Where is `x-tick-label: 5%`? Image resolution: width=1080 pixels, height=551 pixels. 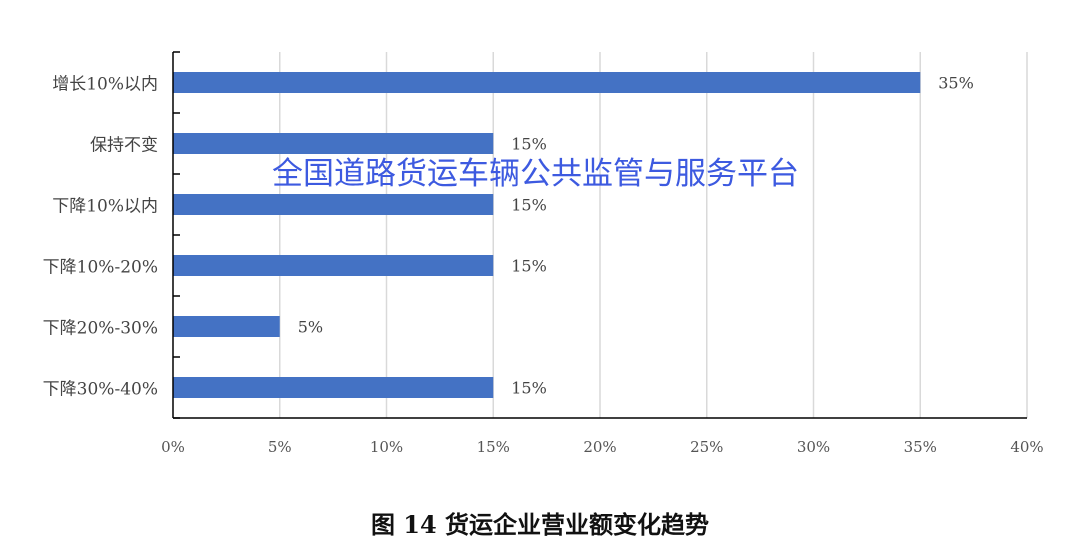
x-tick-label: 5% is located at coordinates (280, 447).